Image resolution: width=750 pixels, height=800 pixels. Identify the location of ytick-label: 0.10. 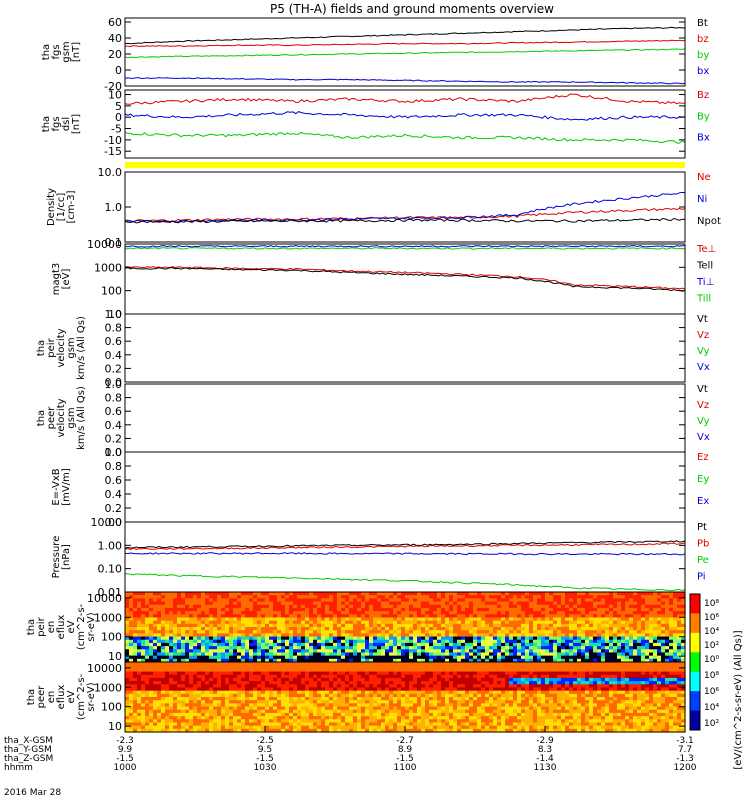
(110, 569).